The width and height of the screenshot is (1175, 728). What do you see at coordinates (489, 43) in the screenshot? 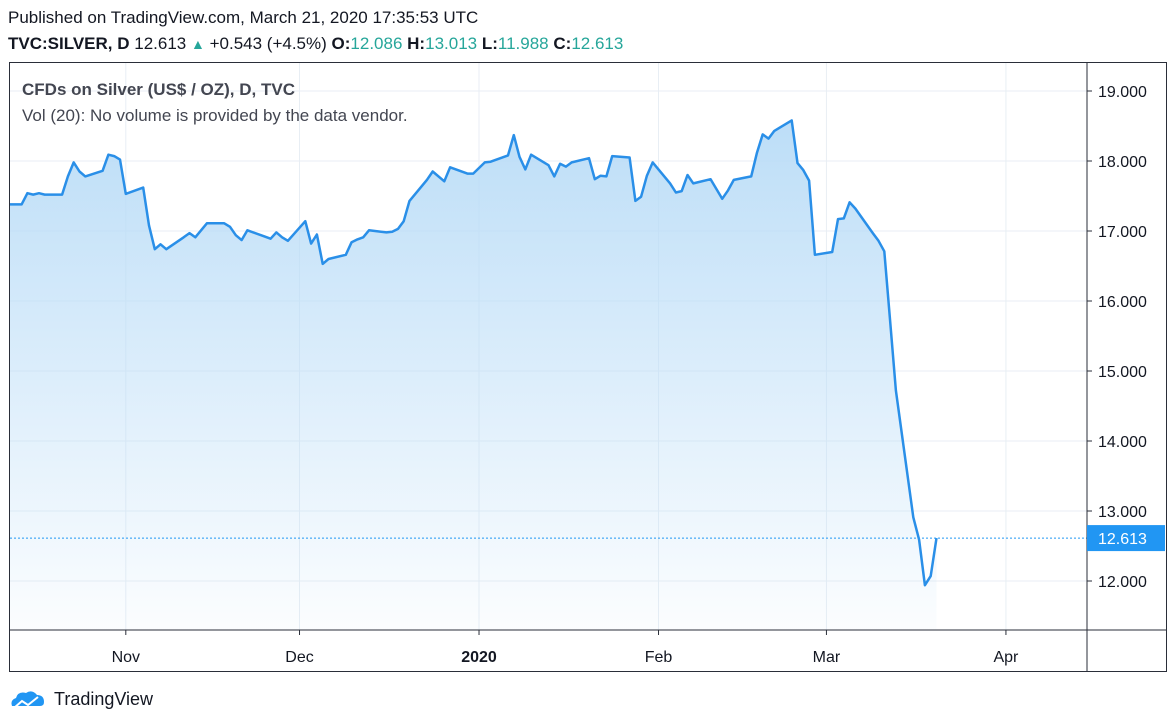
I see `low-label: L:` at bounding box center [489, 43].